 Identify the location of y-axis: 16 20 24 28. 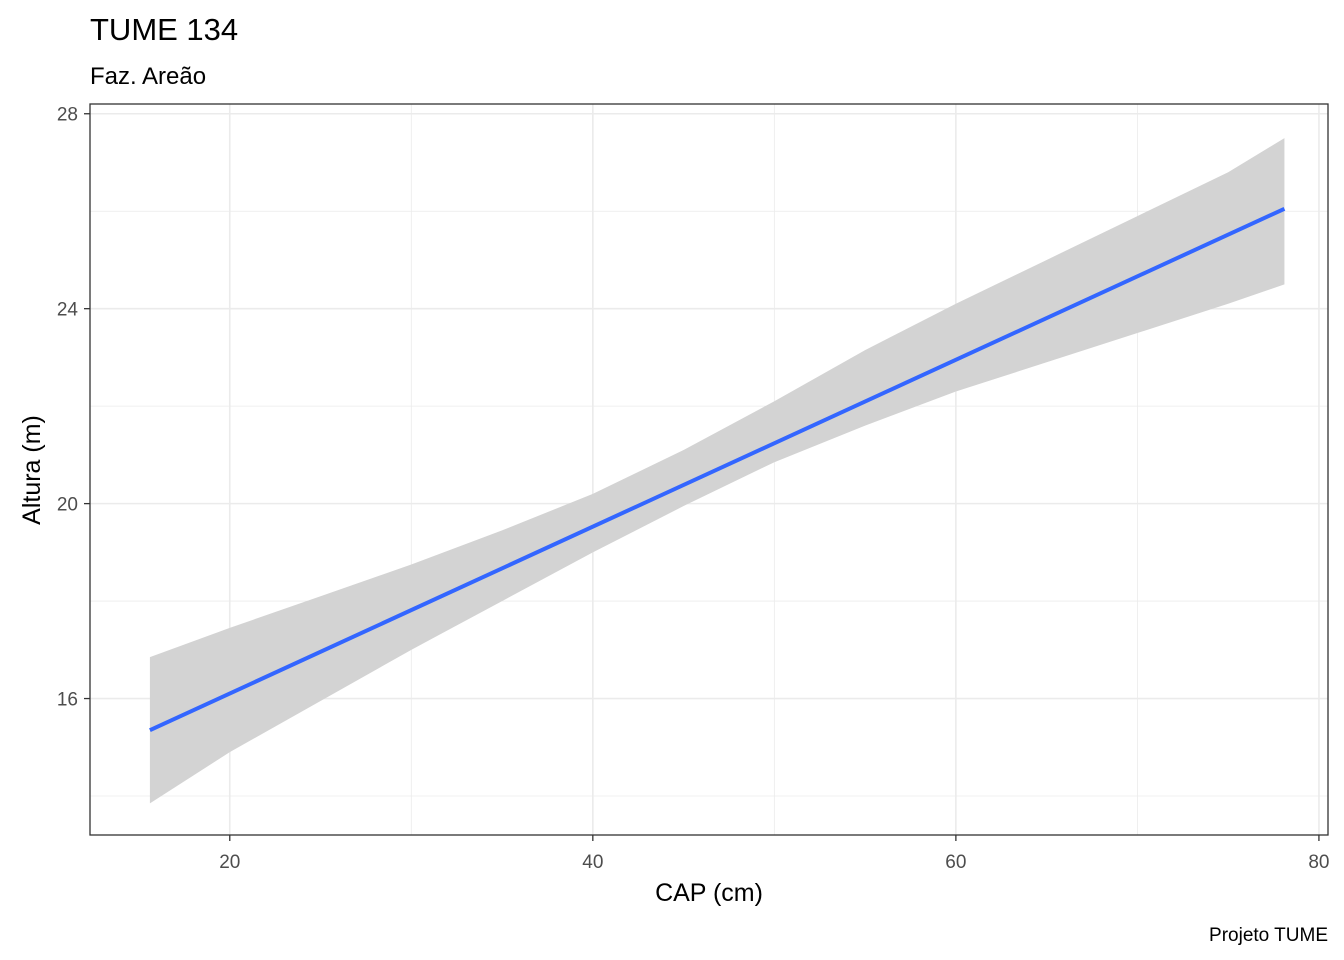
(73, 408).